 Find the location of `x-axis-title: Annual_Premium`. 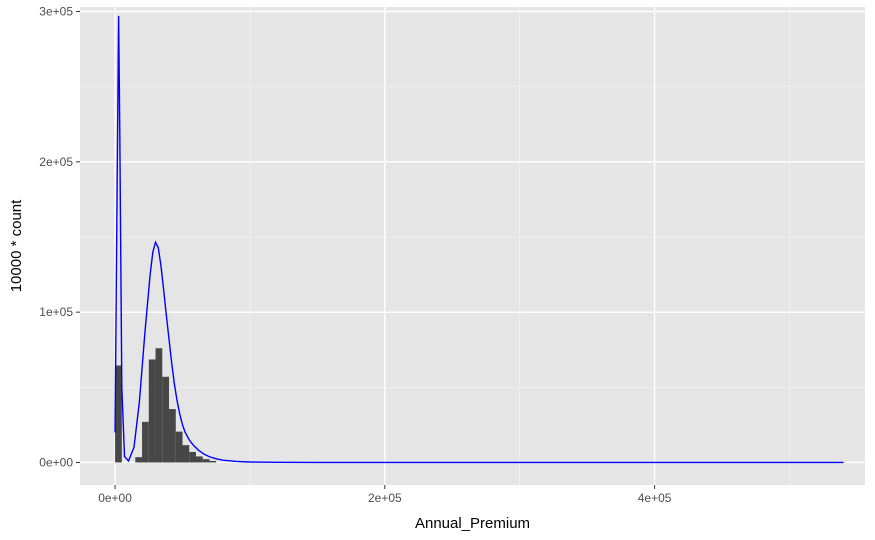

x-axis-title: Annual_Premium is located at coordinates (472, 523).